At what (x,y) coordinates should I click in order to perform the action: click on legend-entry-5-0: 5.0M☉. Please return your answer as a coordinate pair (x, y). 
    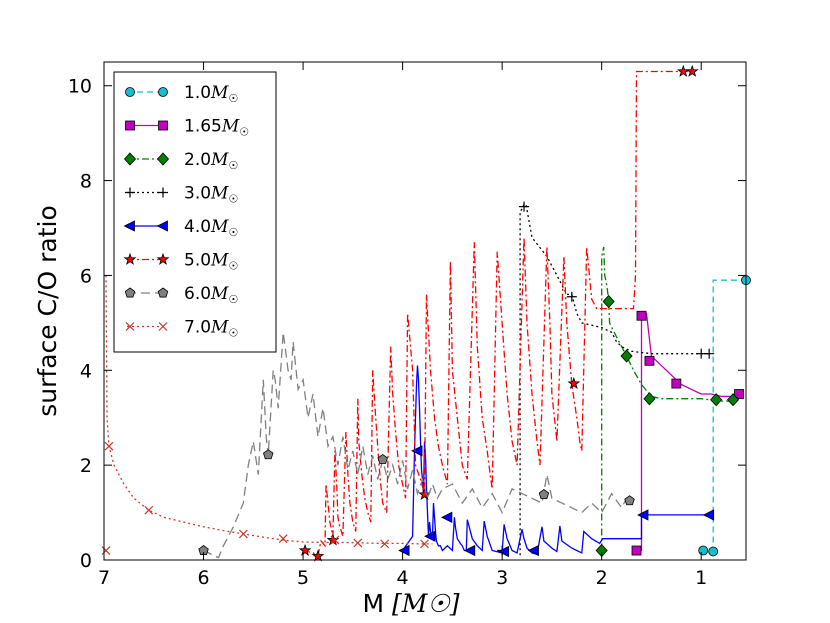
    Looking at the image, I should click on (180, 262).